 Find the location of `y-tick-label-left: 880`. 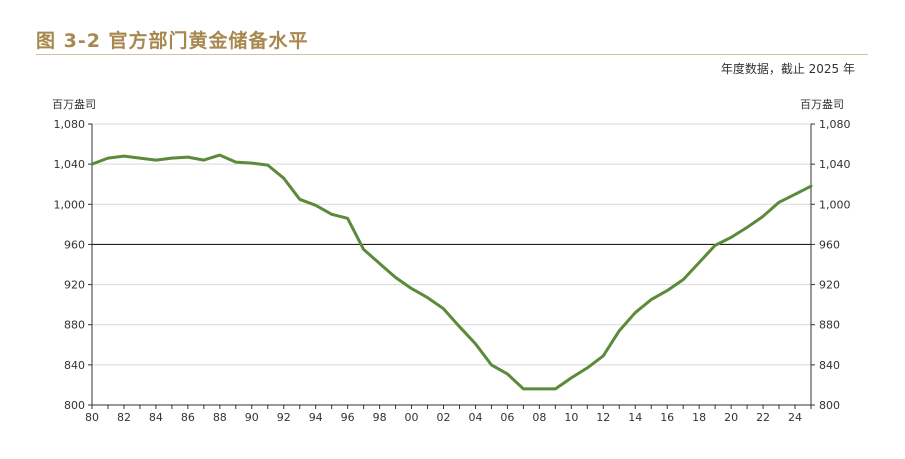

y-tick-label-left: 880 is located at coordinates (74, 325).